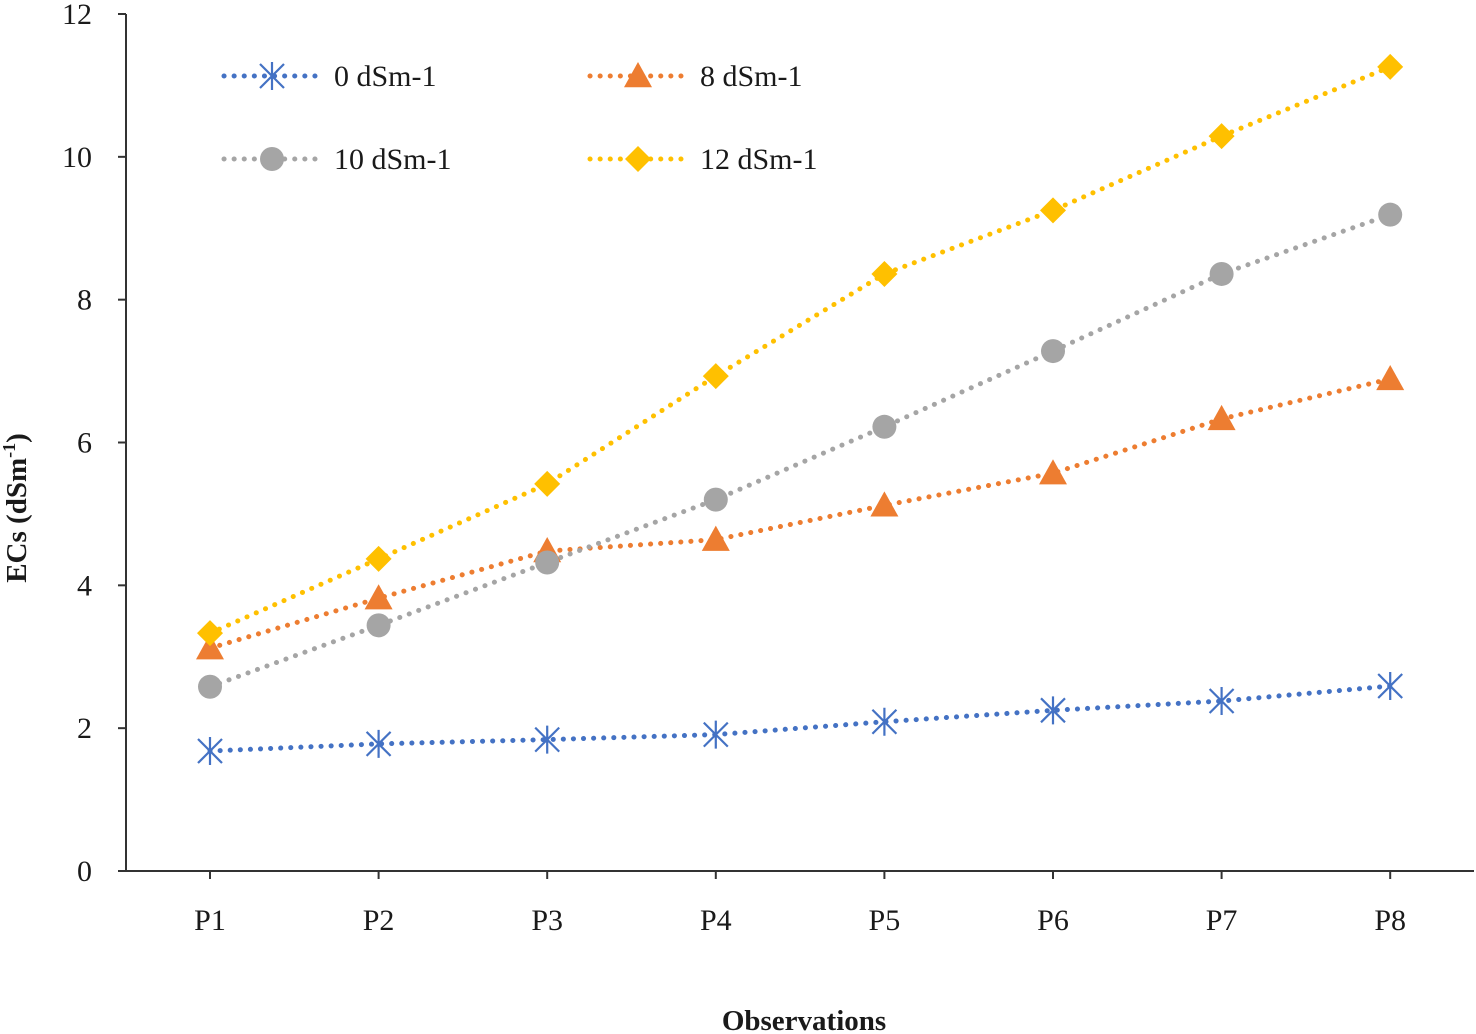 The width and height of the screenshot is (1476, 1034). I want to click on y-tick-label: 12, so click(77, 15).